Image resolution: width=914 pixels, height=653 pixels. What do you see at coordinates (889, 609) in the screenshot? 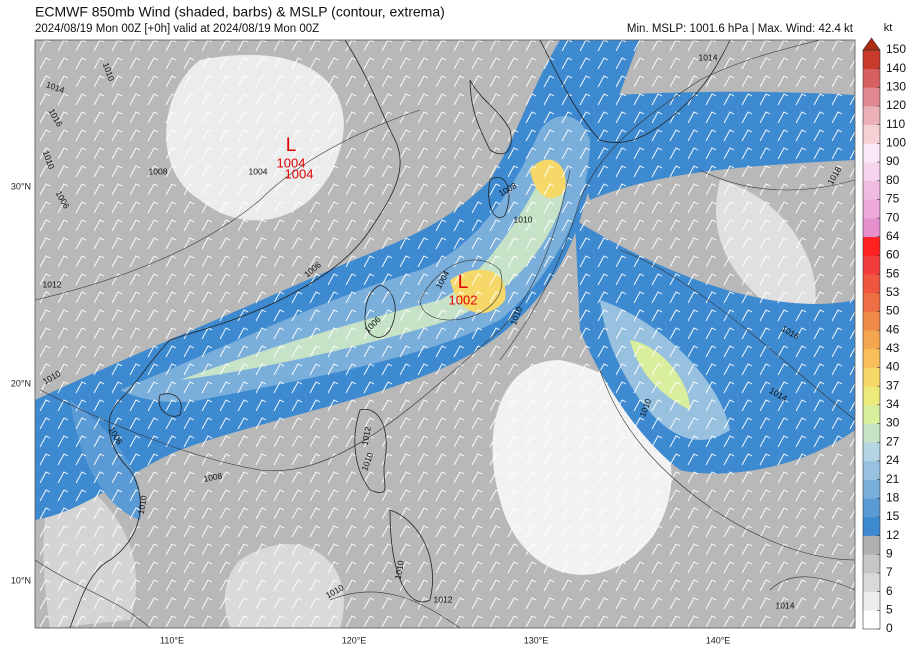
I see `colorbar-label: 5` at bounding box center [889, 609].